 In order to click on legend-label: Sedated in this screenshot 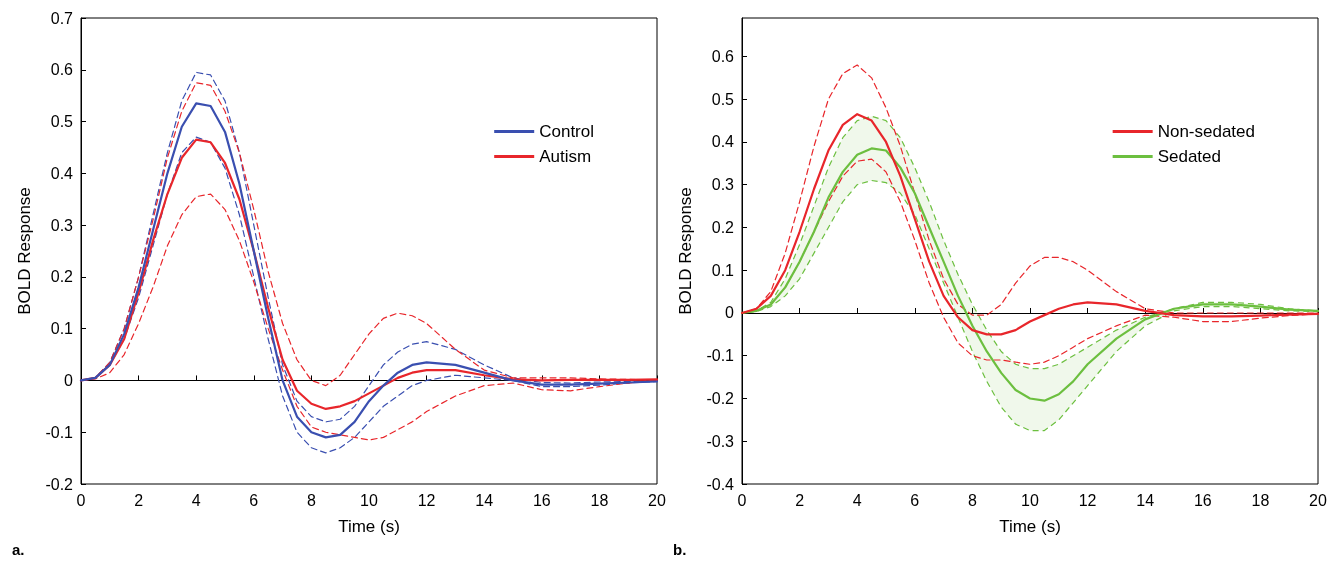, I will do `click(1189, 156)`.